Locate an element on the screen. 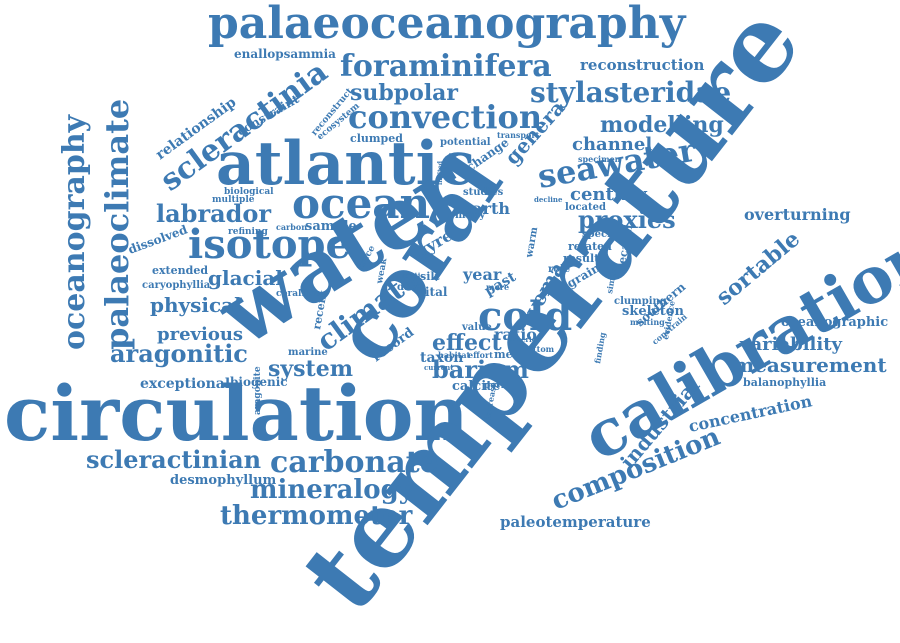 The image size is (900, 643). word-carbon: carbon is located at coordinates (291, 227).